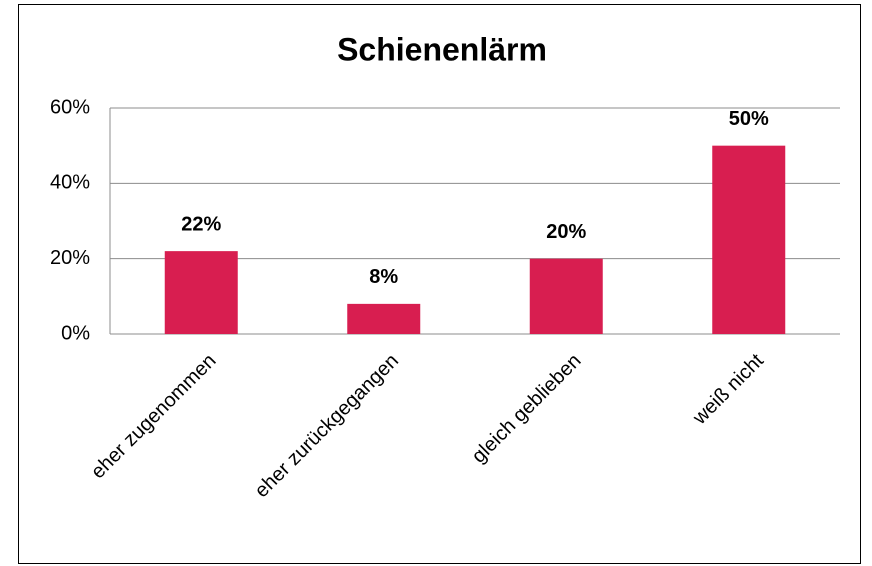  What do you see at coordinates (75, 333) in the screenshot?
I see `y-tick-label: 0%` at bounding box center [75, 333].